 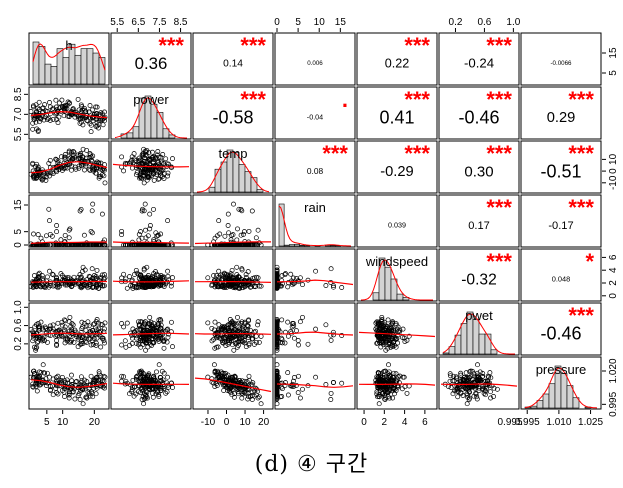 I want to click on axis-tick-label: 5, so click(x=47, y=422).